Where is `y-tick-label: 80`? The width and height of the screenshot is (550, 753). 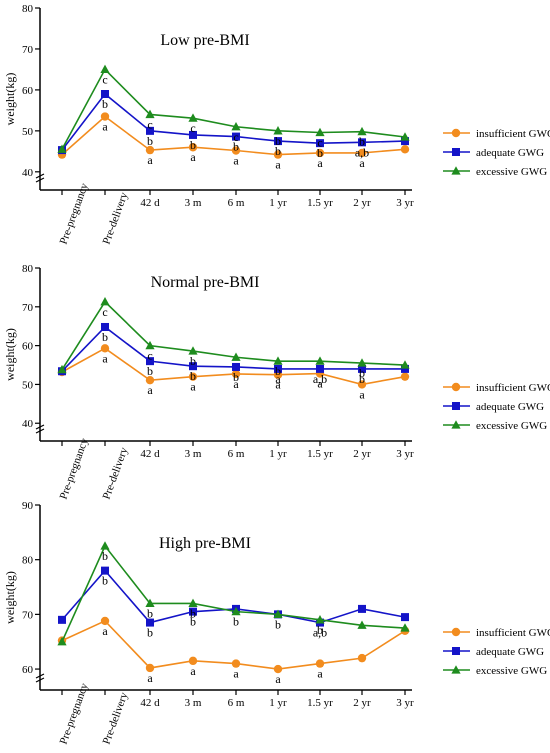 y-tick-label: 80 is located at coordinates (28, 269).